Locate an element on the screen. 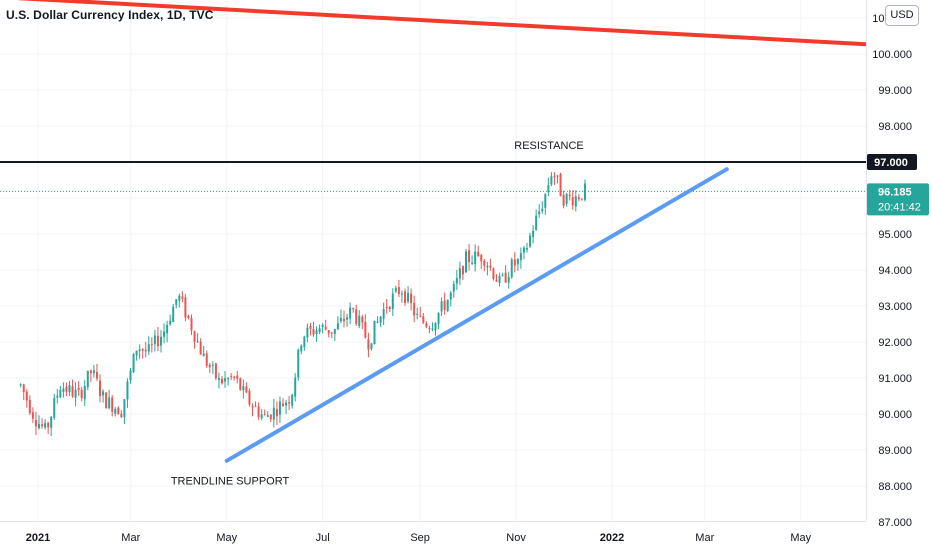 The height and width of the screenshot is (550, 932). price-tick-label: 89.000 is located at coordinates (895, 451).